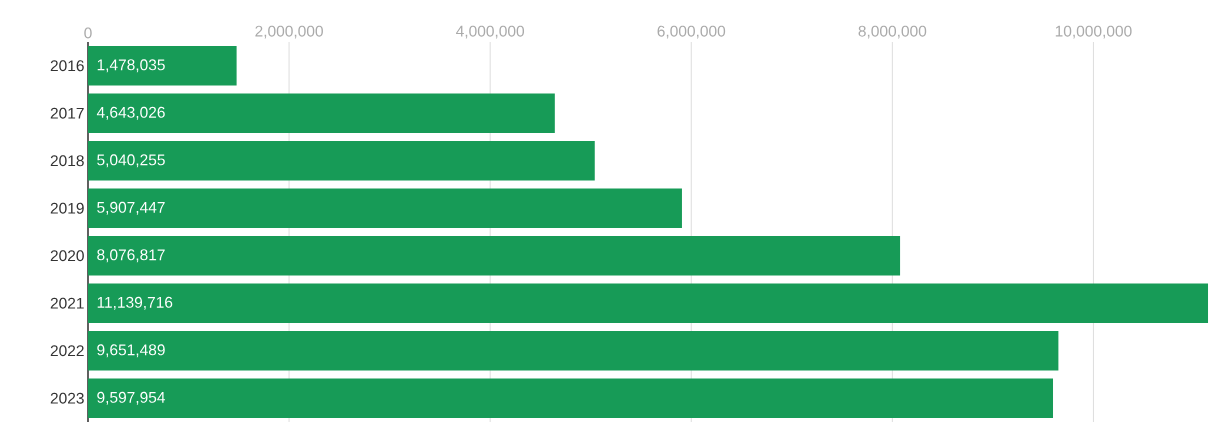 This screenshot has width=1220, height=432. Describe the element at coordinates (67, 66) in the screenshot. I see `y-tick-label: 2016` at that location.